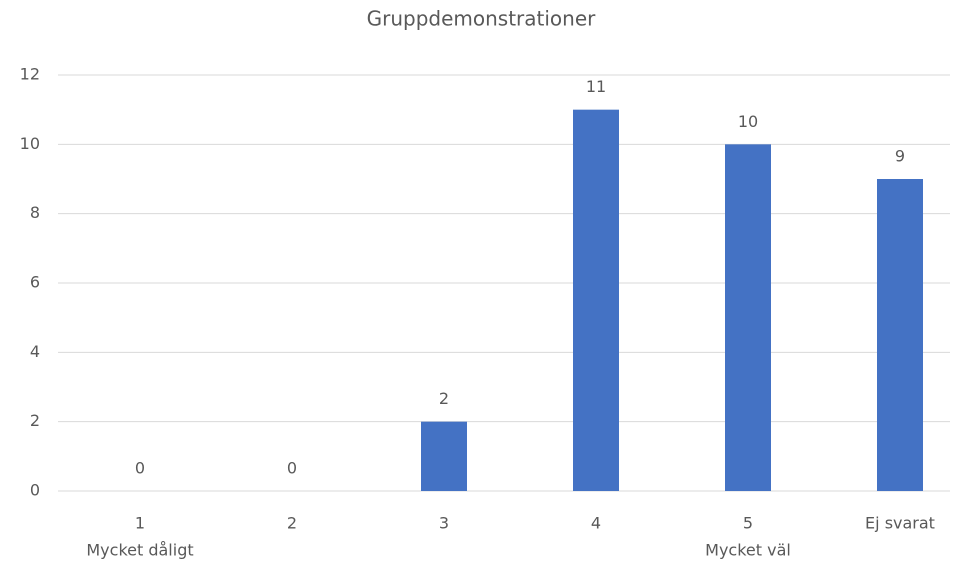 Image resolution: width=962 pixels, height=568 pixels. What do you see at coordinates (444, 398) in the screenshot?
I see `data-label: 2` at bounding box center [444, 398].